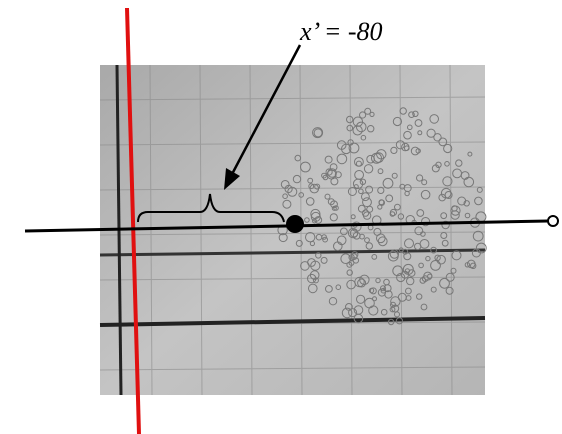 The image size is (562, 434). What do you see at coordinates (265, 111) in the screenshot?
I see `arrow` at bounding box center [265, 111].